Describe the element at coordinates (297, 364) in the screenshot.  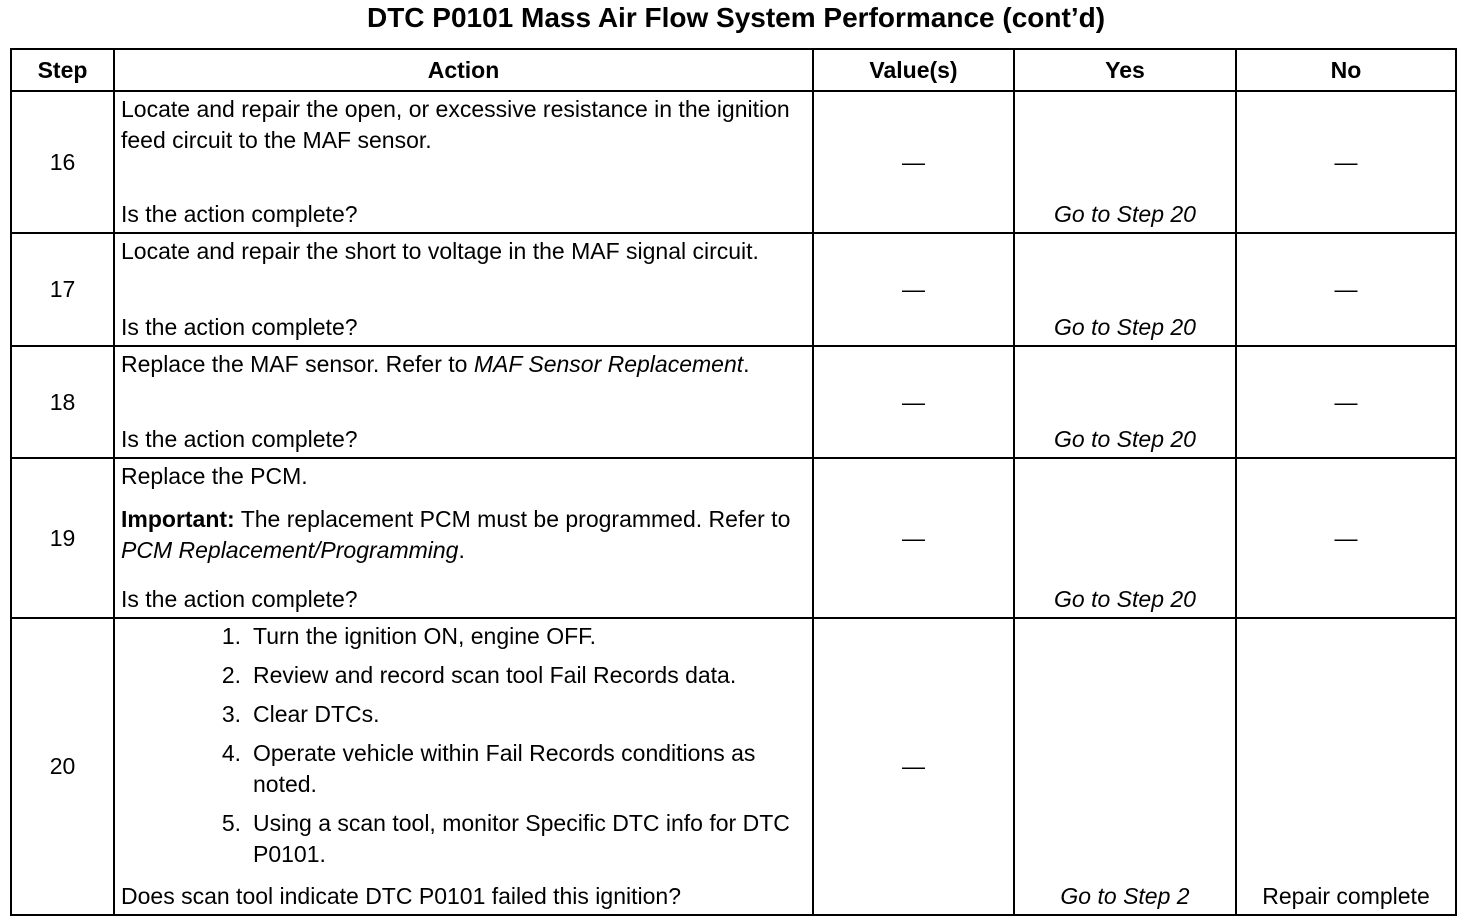
I see `text-run: Replace the MAF sensor. Refer to` at that location.